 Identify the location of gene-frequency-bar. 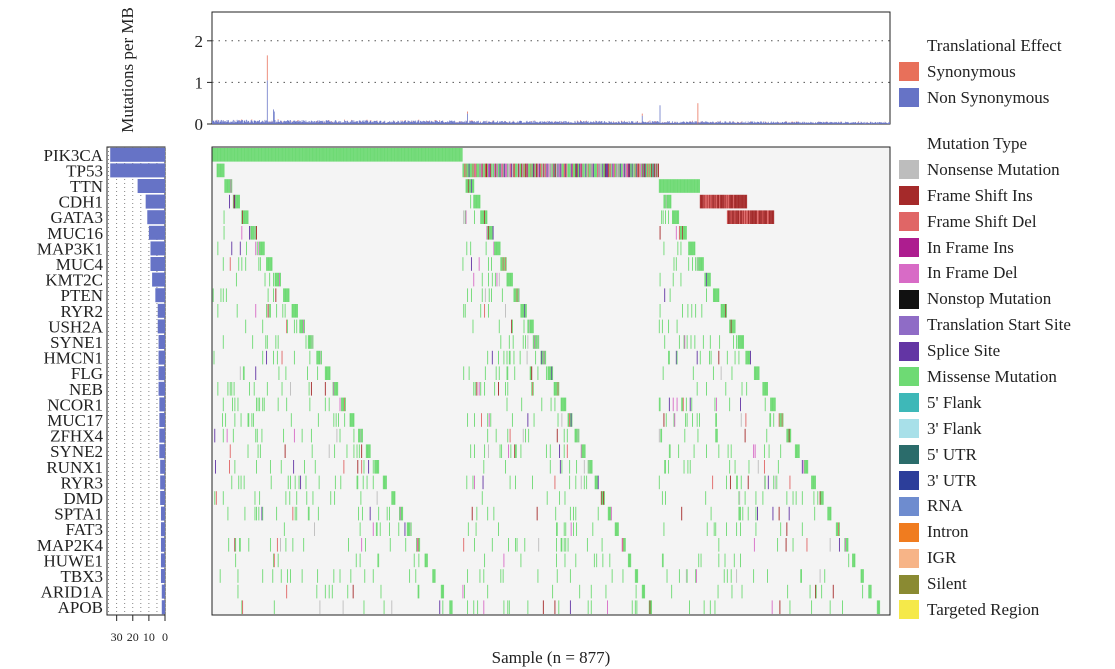
(161, 357).